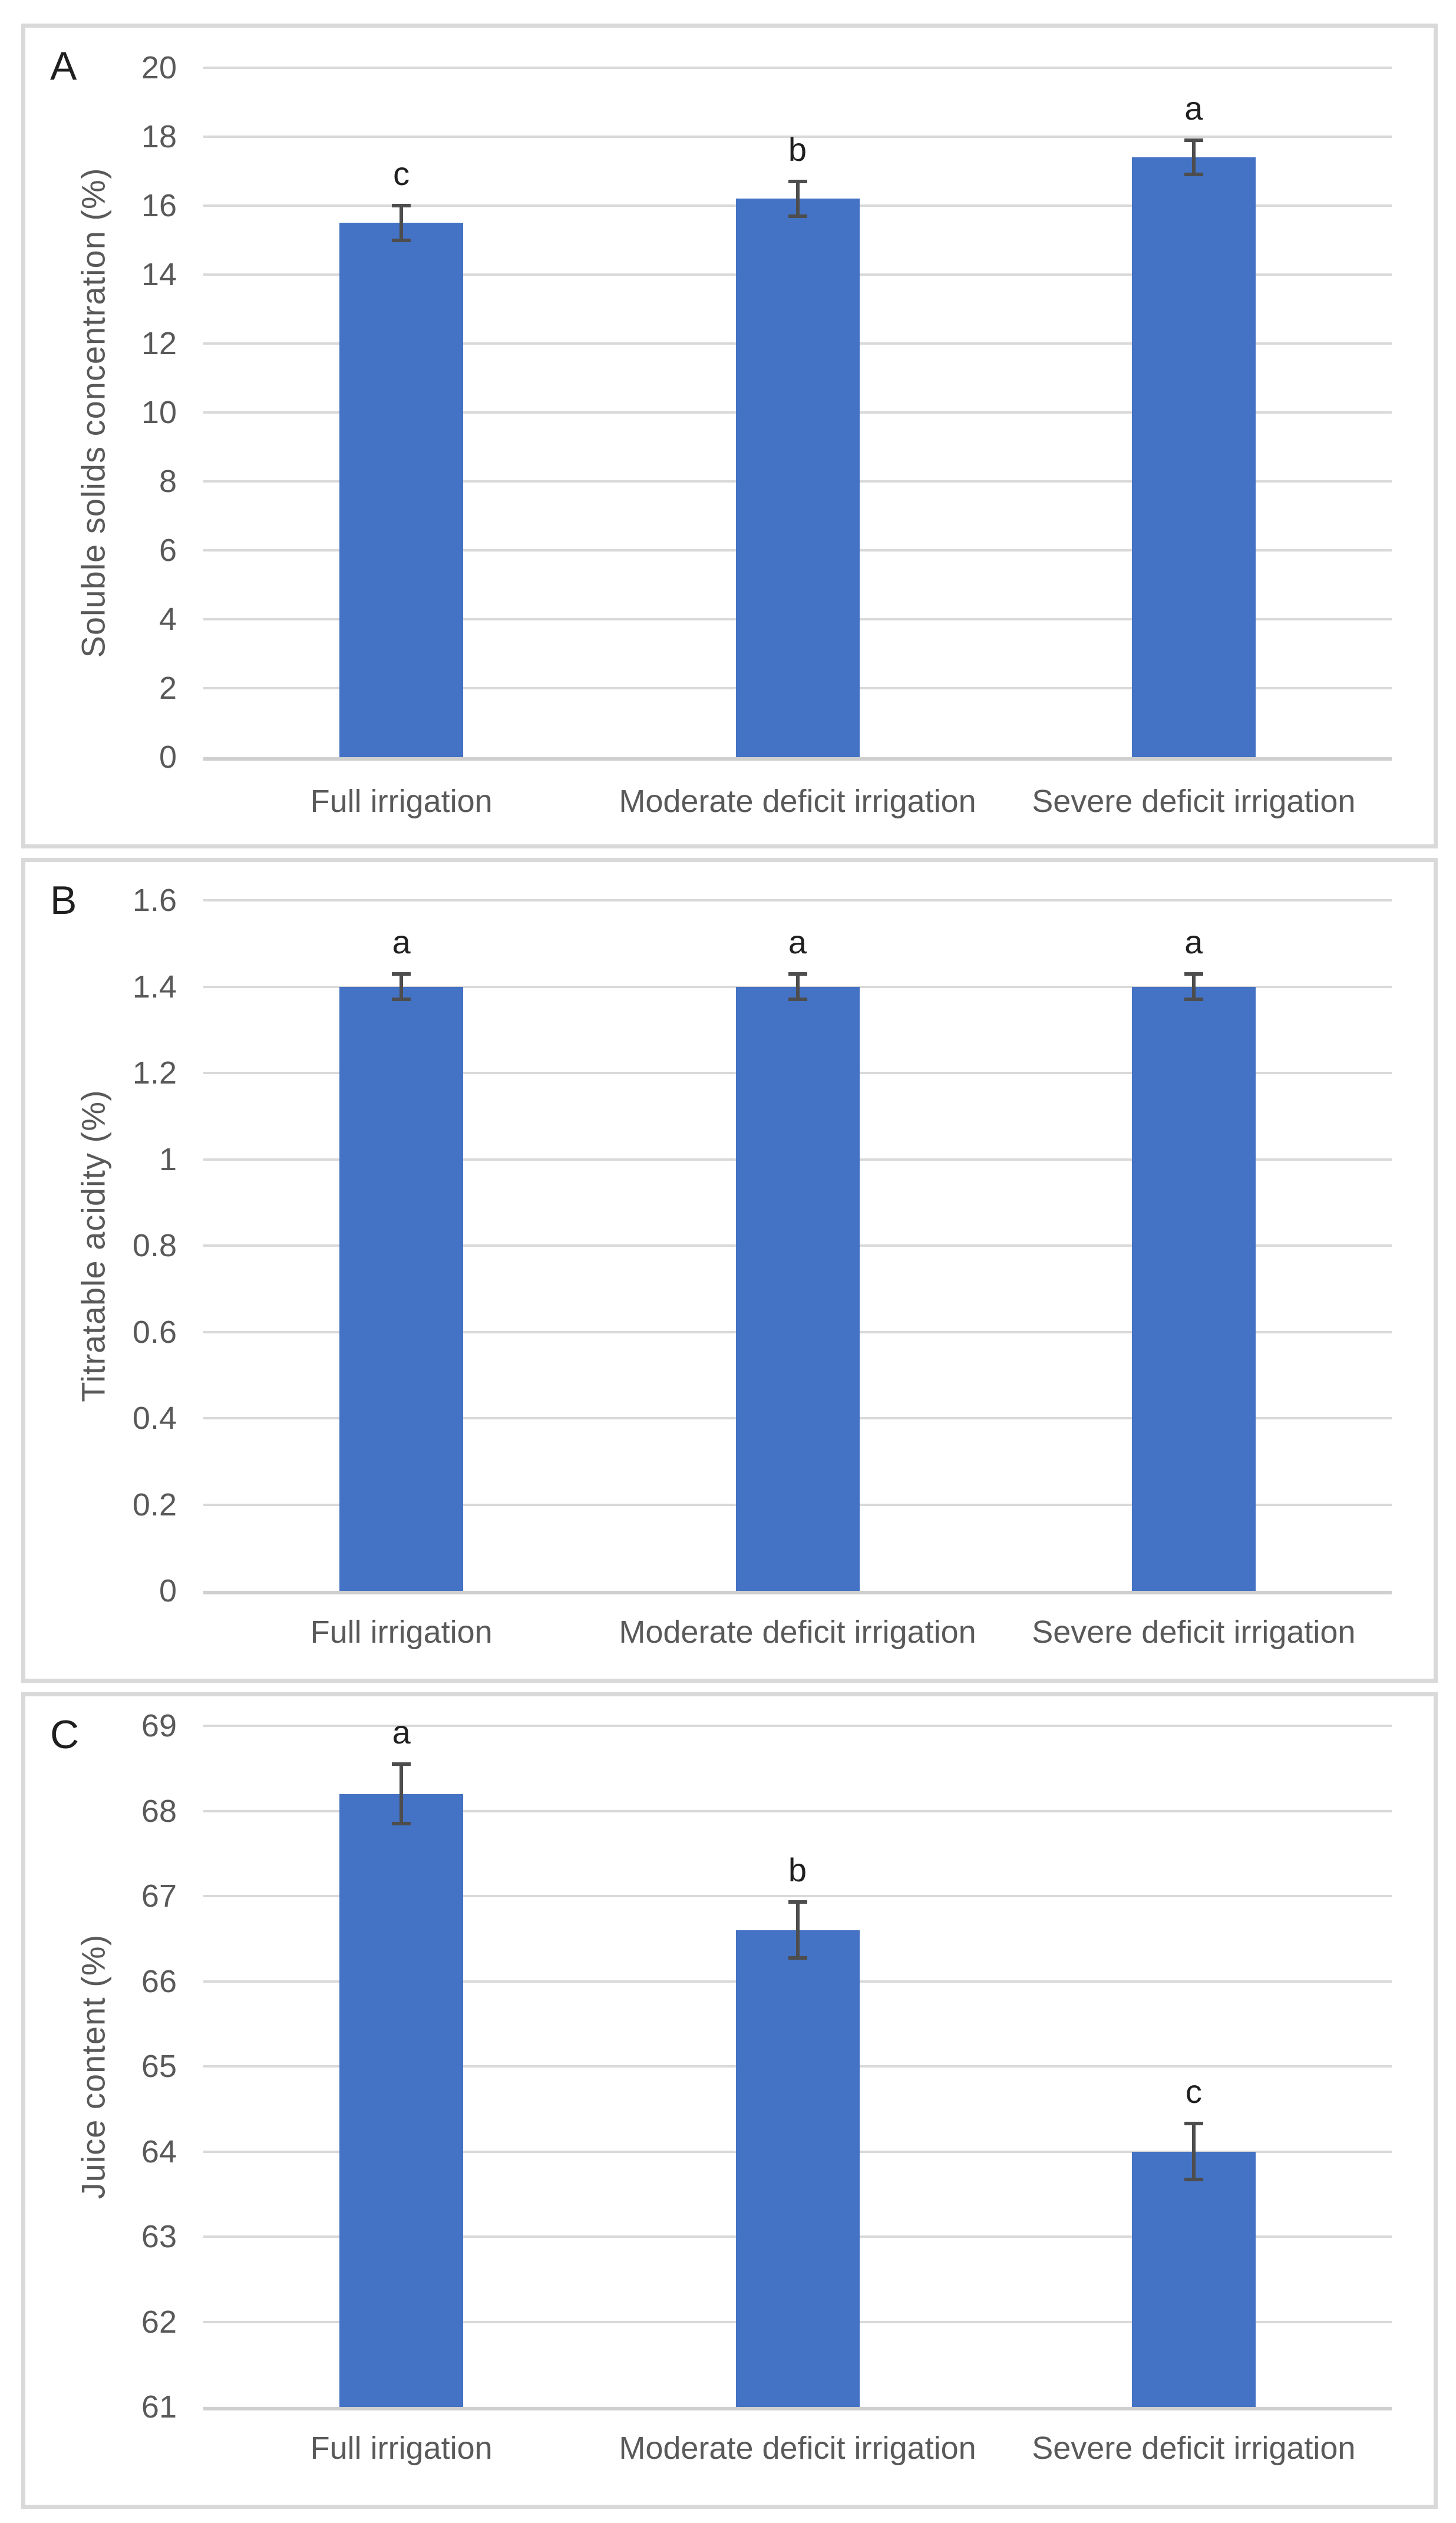  I want to click on y-tick-label: 0.4, so click(154, 1418).